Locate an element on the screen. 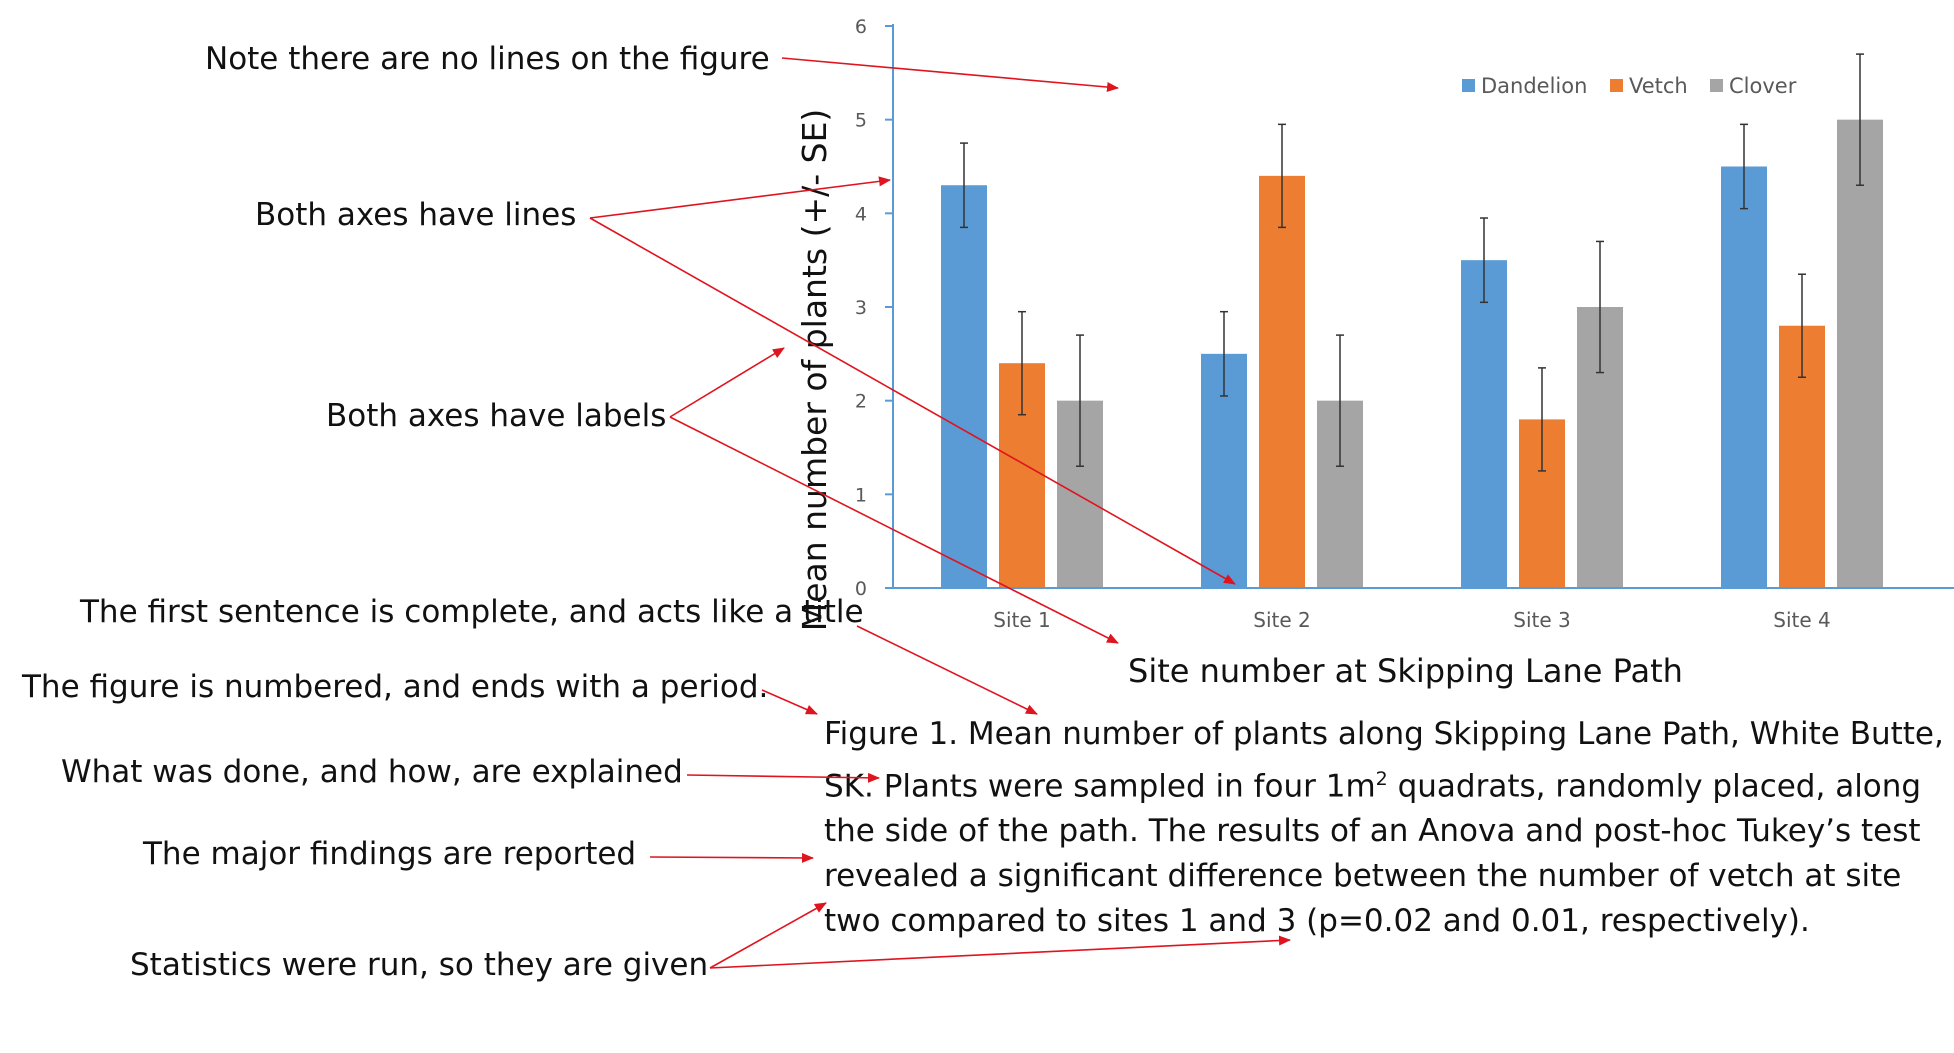  annotation-axes-lines: Both axes have lines is located at coordinates (416, 215).